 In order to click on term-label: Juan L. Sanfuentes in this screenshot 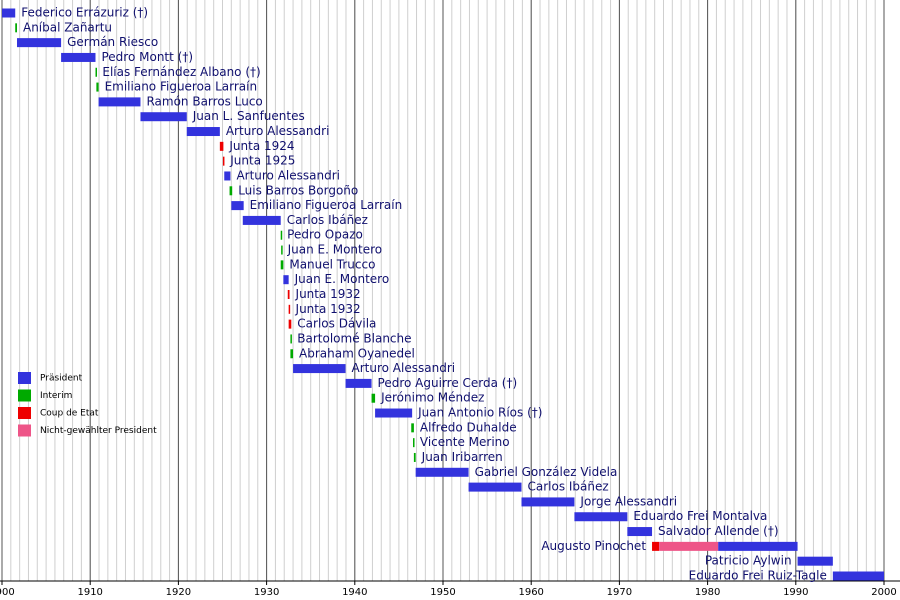, I will do `click(248, 116)`.